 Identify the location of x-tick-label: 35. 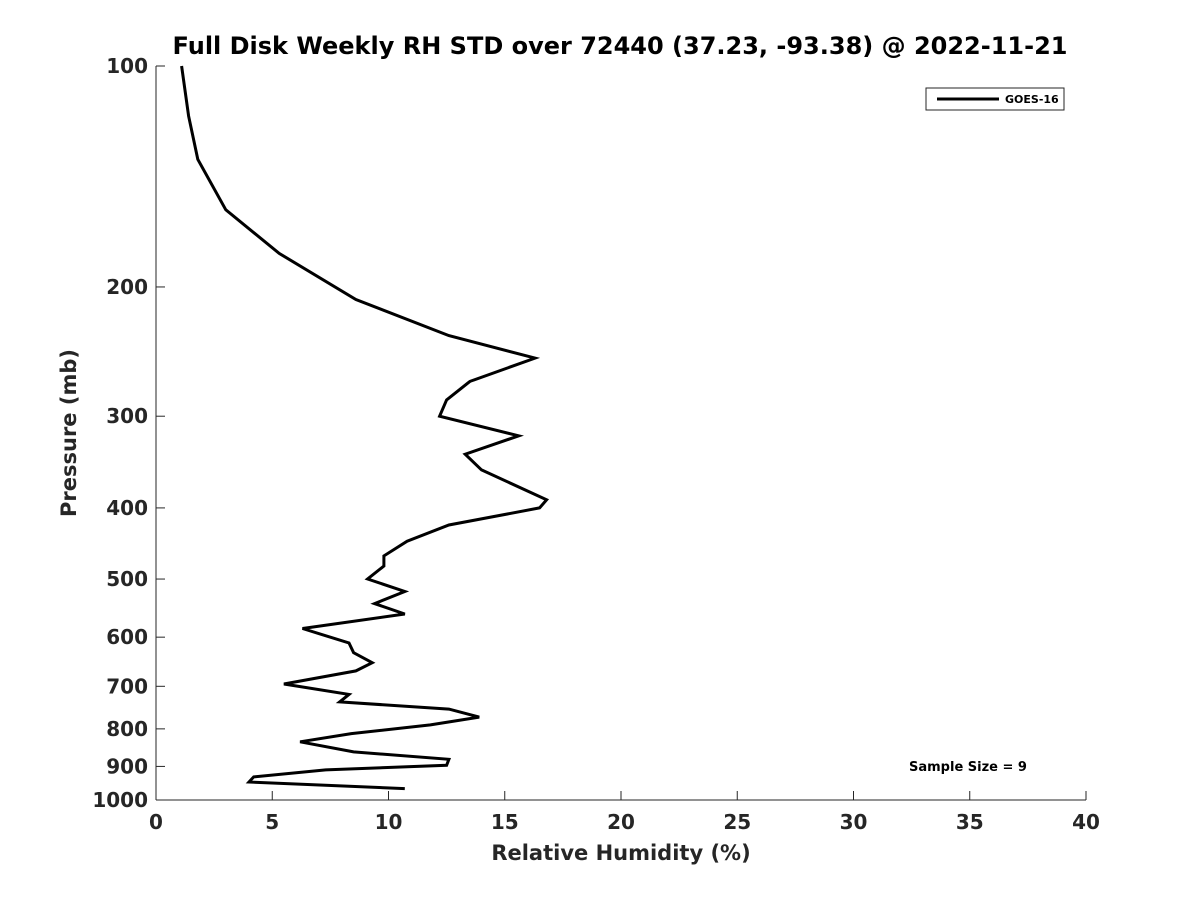
(970, 822).